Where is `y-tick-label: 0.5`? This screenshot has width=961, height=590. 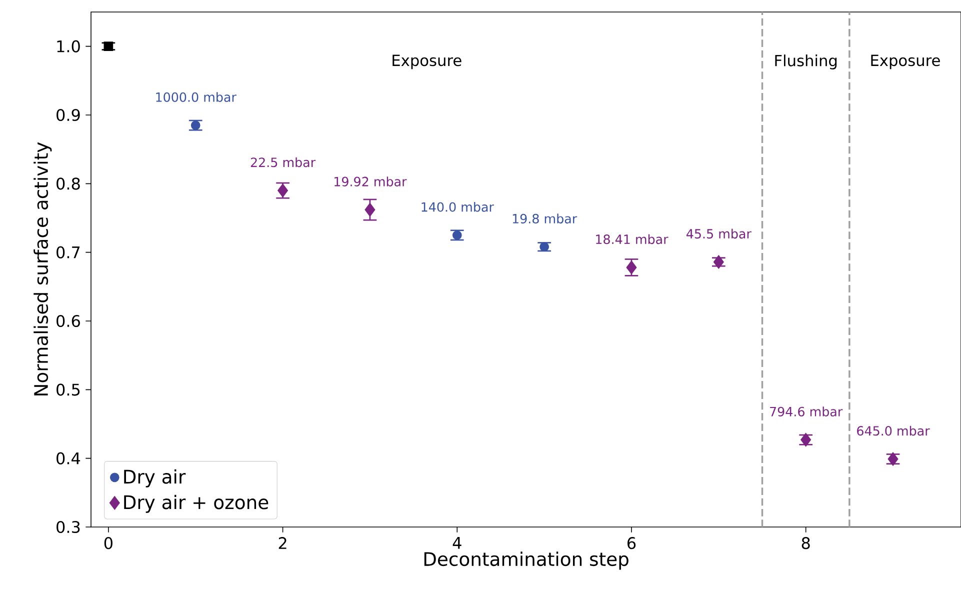 y-tick-label: 0.5 is located at coordinates (68, 390).